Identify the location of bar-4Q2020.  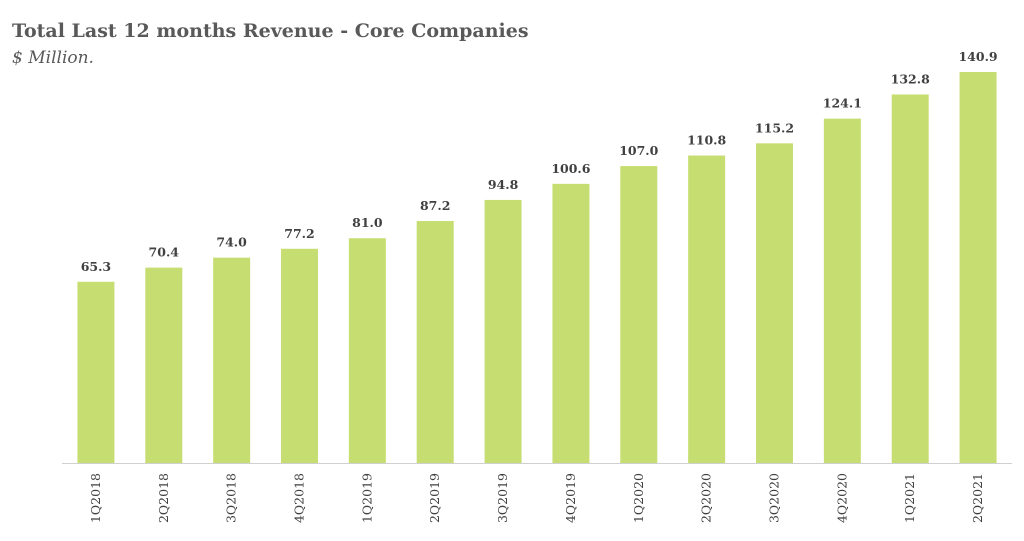
(842, 290).